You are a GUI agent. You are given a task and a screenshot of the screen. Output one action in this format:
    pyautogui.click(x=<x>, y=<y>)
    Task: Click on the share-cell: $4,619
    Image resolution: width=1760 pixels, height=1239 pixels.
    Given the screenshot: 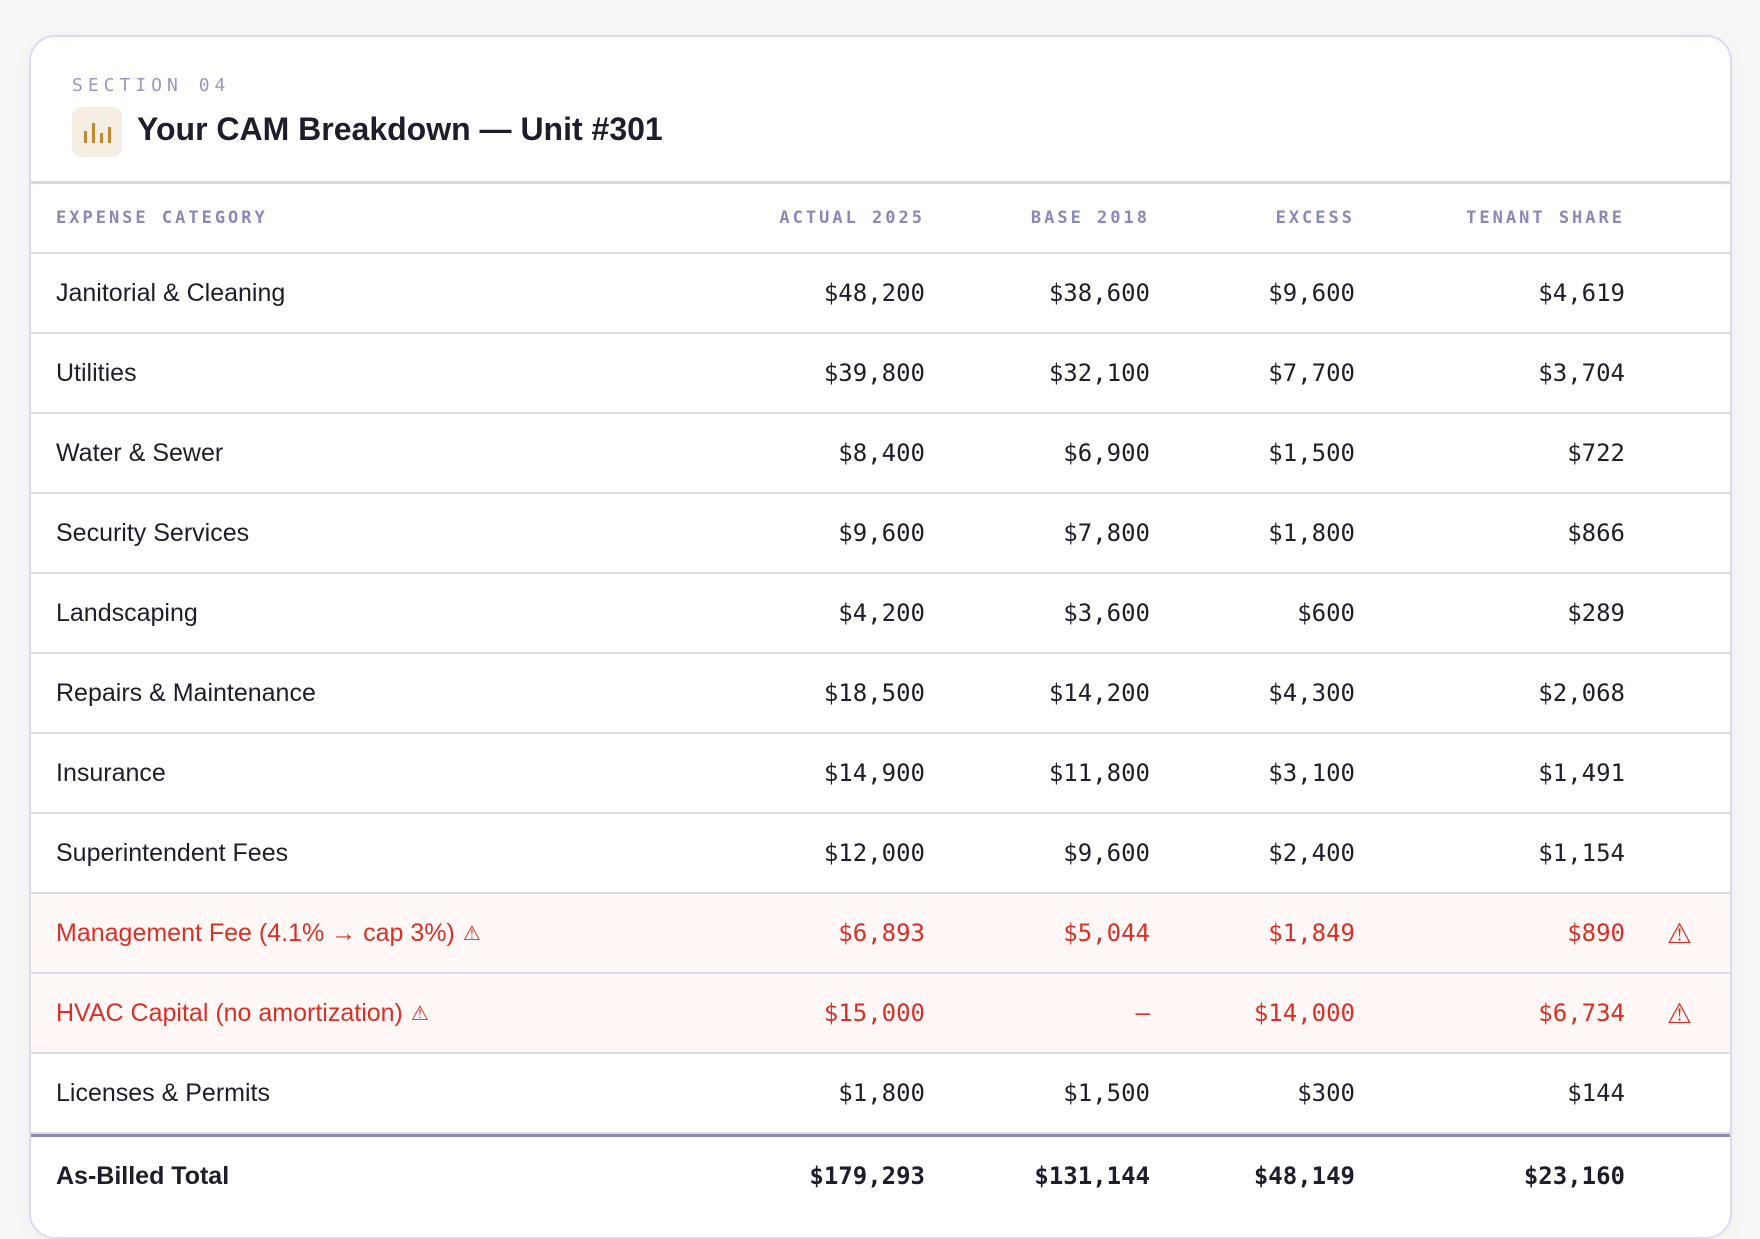 What is the action you would take?
    pyautogui.click(x=1581, y=293)
    